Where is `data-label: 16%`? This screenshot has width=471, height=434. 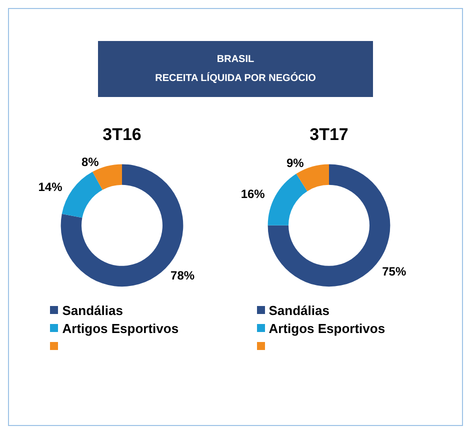 data-label: 16% is located at coordinates (252, 193).